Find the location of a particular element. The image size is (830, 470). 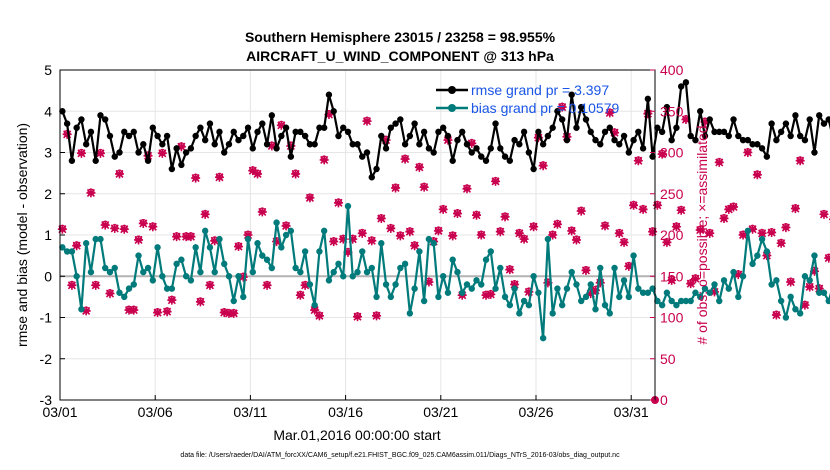

y-tick-label: 3 is located at coordinates (48, 153).